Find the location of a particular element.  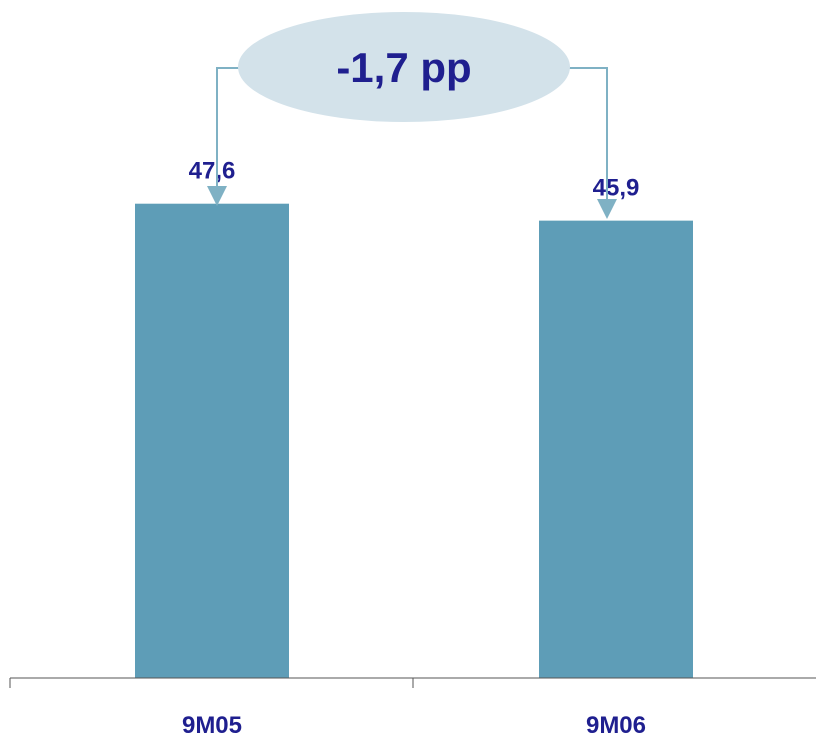

x-tick-labels: 9M05 9M06 is located at coordinates (414, 725).